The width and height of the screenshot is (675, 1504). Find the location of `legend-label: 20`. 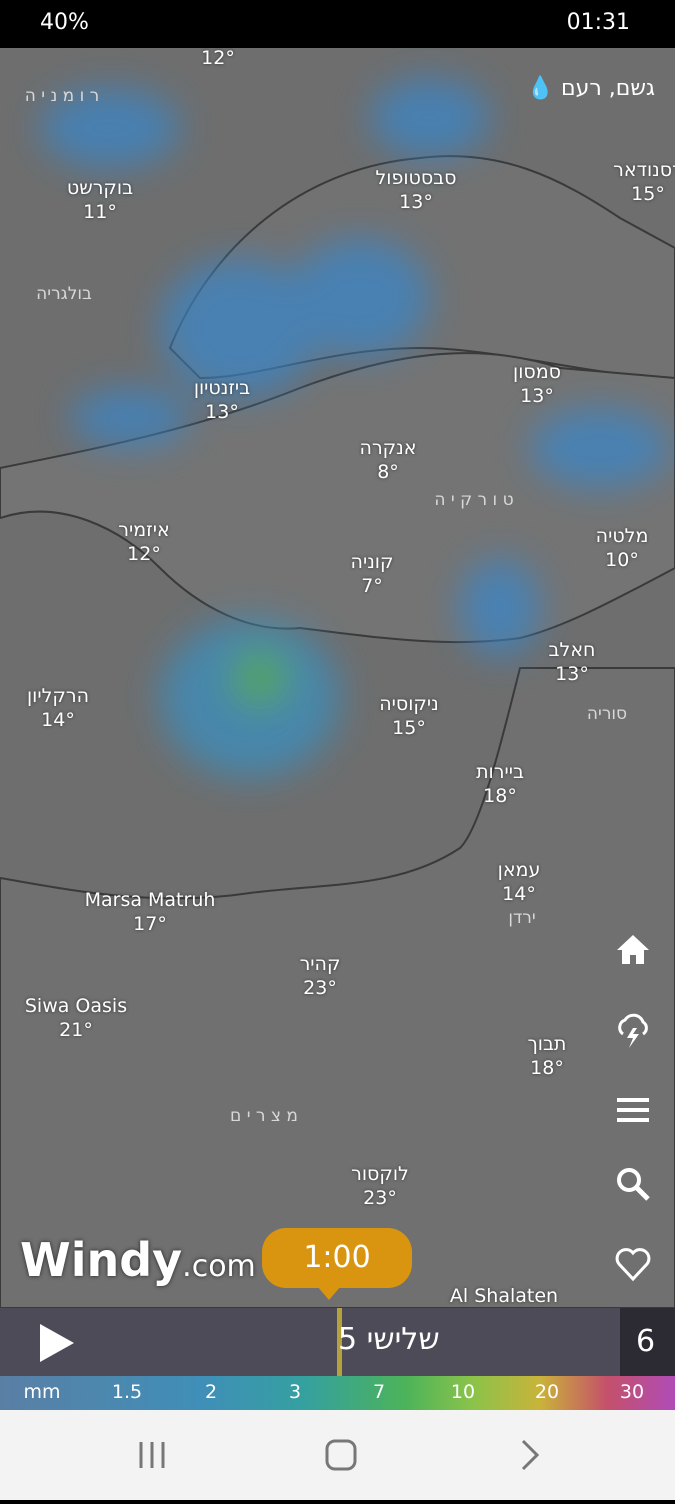

legend-label: 20 is located at coordinates (547, 1392).